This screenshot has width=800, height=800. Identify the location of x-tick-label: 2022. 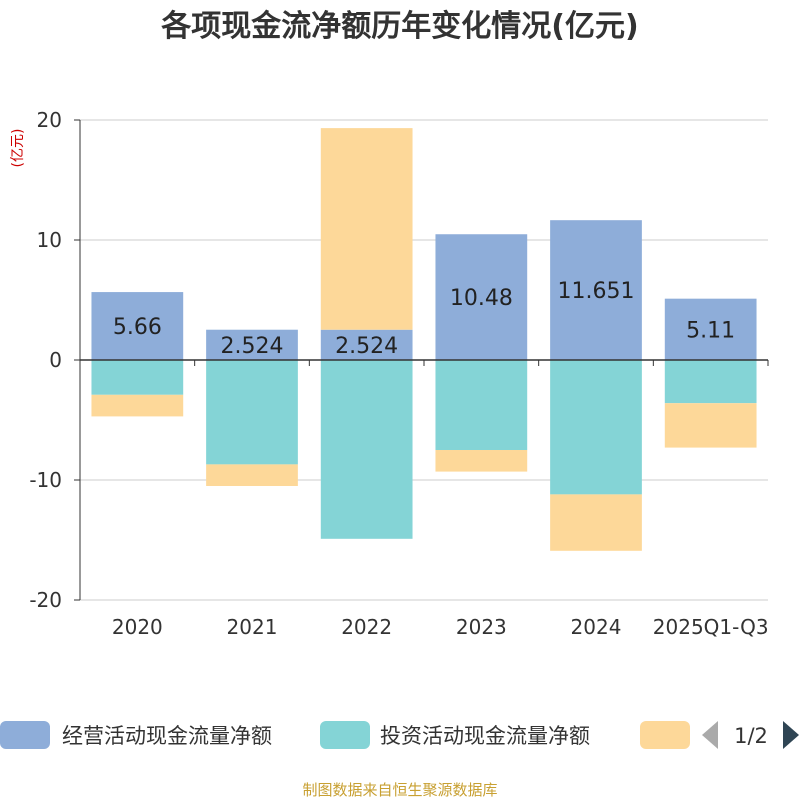
(366, 627).